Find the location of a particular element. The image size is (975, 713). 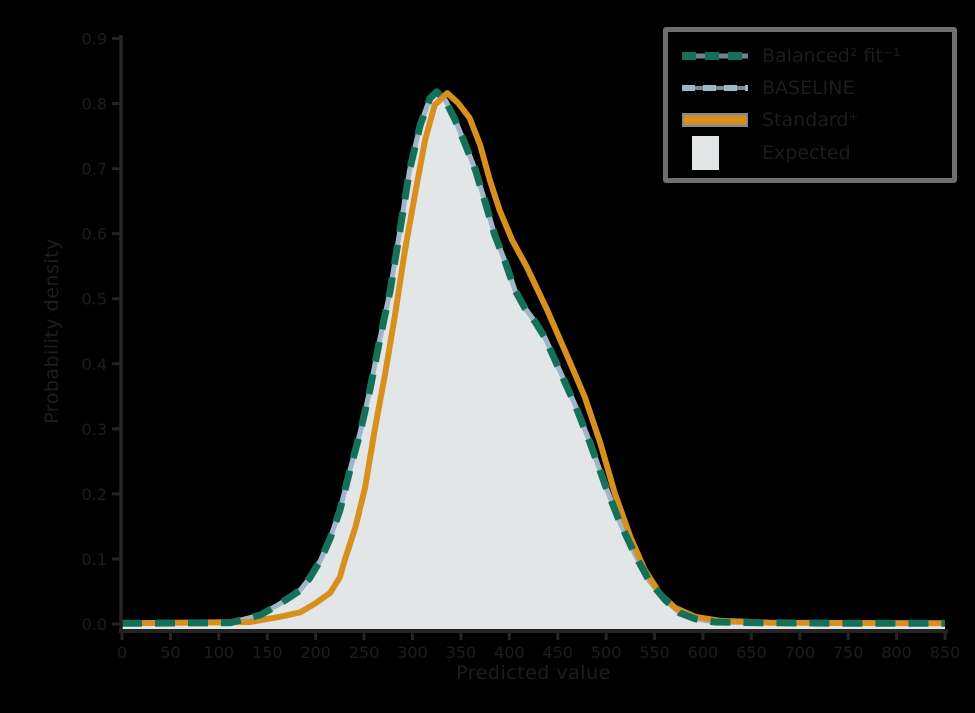

blue-line-icon is located at coordinates (715, 88).